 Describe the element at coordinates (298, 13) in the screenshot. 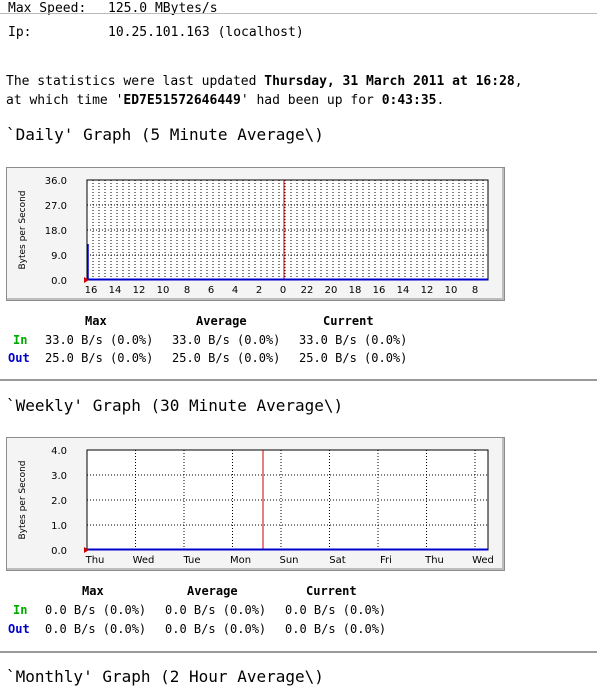

I see `top-divider` at that location.